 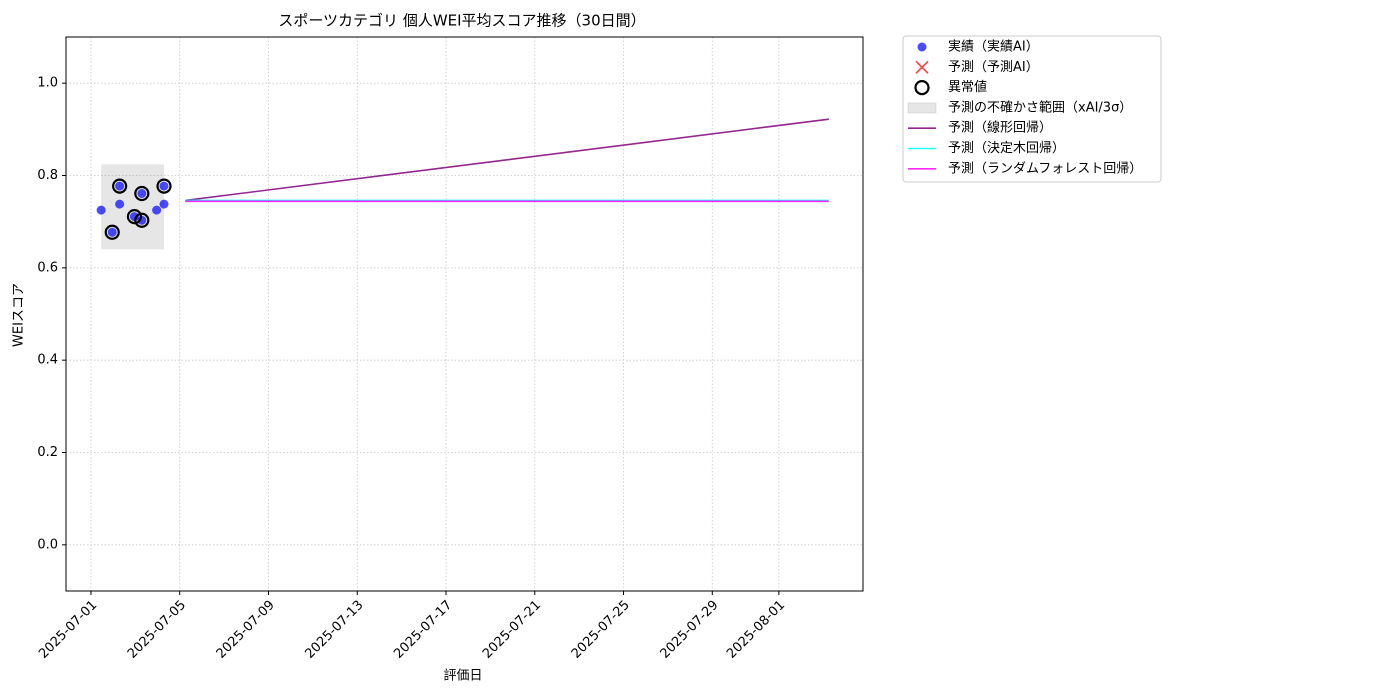 What do you see at coordinates (47, 83) in the screenshot?
I see `y-tick-label: 1.0` at bounding box center [47, 83].